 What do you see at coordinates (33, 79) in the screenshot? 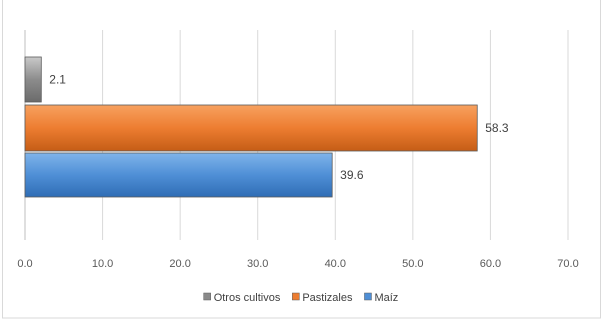
I see `bar-otros-cultivos` at bounding box center [33, 79].